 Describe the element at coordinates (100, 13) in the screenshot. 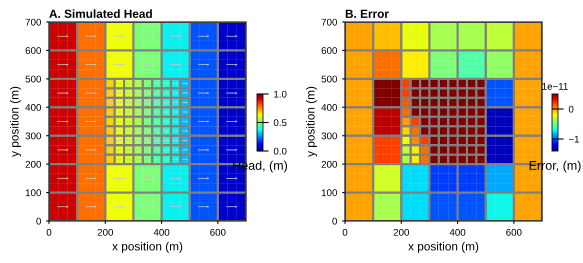

I see `chart-title: A. Simulated Head` at that location.